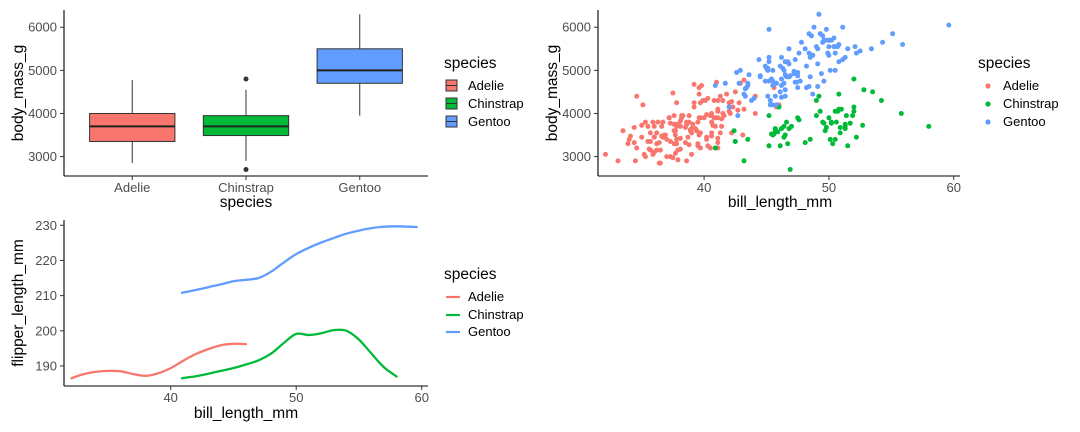 The height and width of the screenshot is (432, 1080). Describe the element at coordinates (18, 303) in the screenshot. I see `smooth-y-axis-title: flipper_length_mm` at that location.